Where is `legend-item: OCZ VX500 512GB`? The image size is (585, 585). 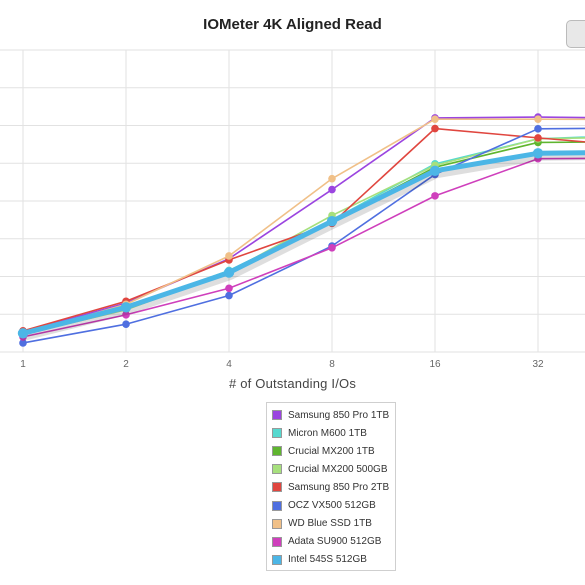
legend-item: OCZ VX500 512GB is located at coordinates (331, 505).